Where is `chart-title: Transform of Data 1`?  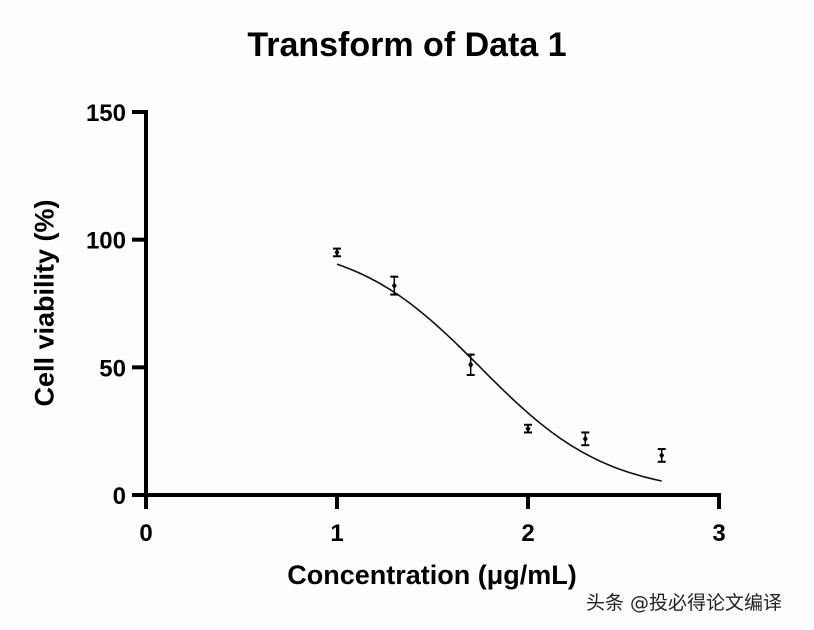
chart-title: Transform of Data 1 is located at coordinates (407, 45).